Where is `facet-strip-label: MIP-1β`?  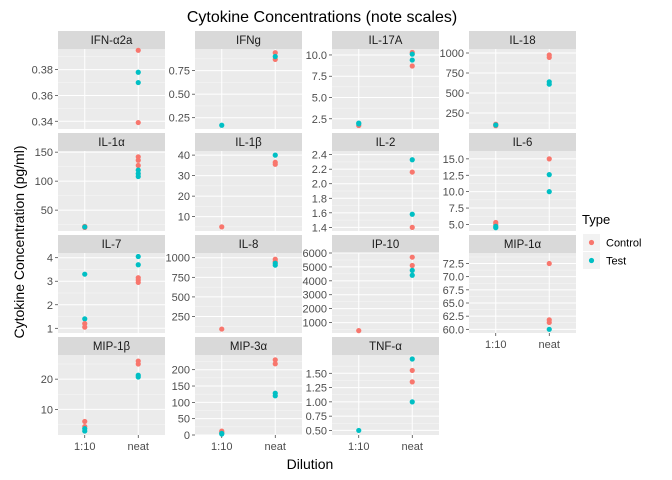
facet-strip-label: MIP-1β is located at coordinates (112, 347).